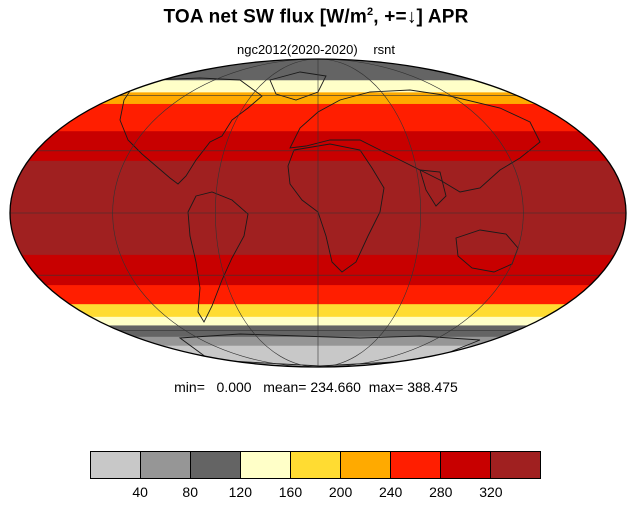 The width and height of the screenshot is (632, 506). Describe the element at coordinates (240, 492) in the screenshot. I see `colorbar-tick-label: 120` at that location.